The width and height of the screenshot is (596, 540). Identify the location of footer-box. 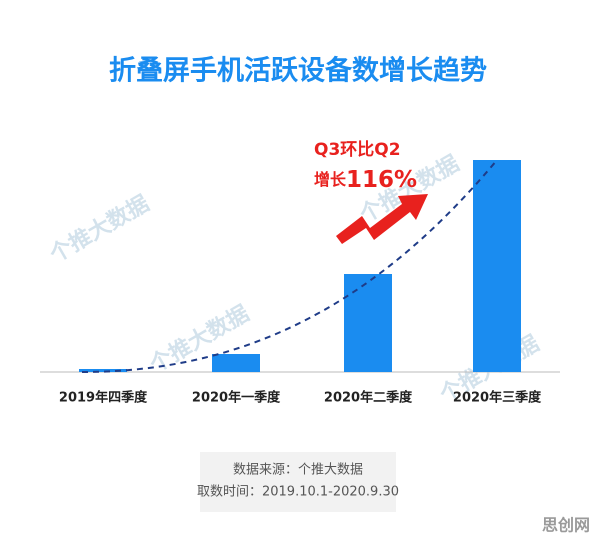
(298, 482).